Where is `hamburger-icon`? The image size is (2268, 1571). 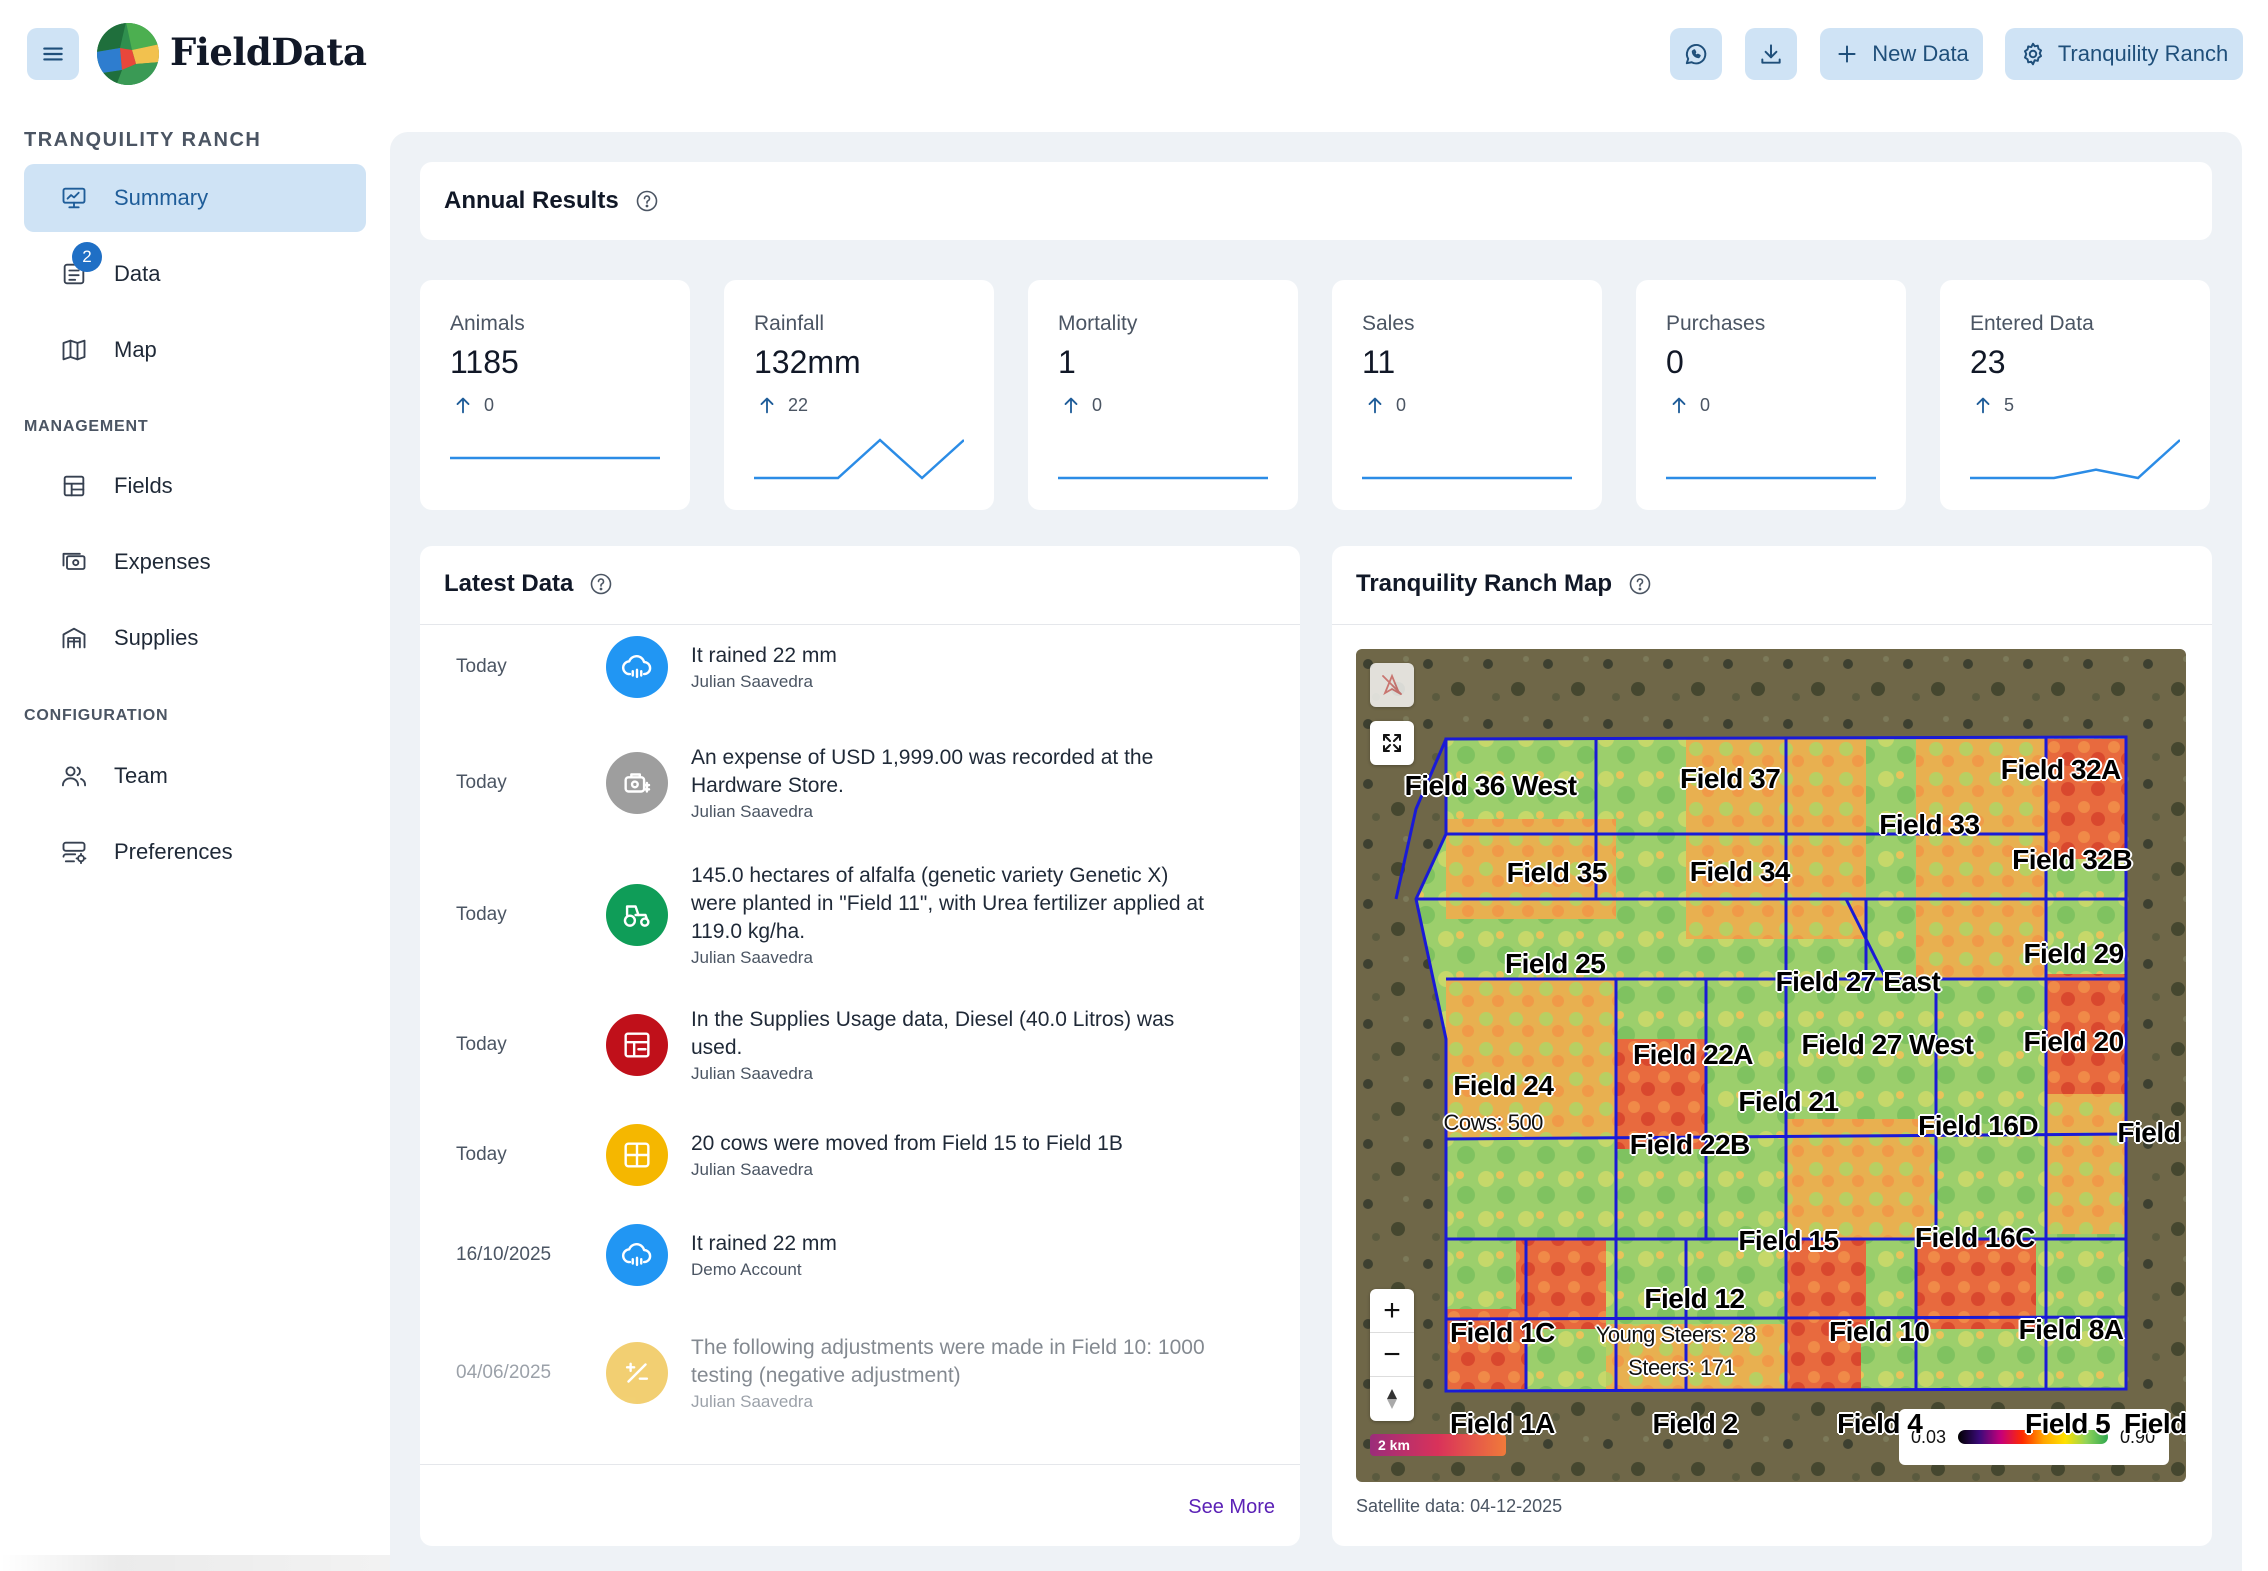
hamburger-icon is located at coordinates (53, 54).